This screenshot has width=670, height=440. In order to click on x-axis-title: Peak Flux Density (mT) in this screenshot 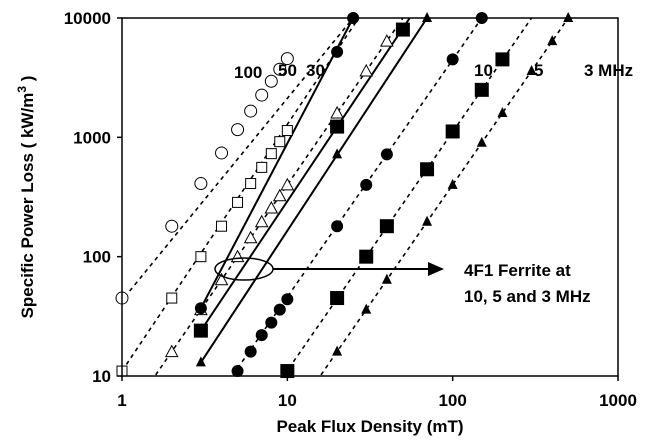, I will do `click(369, 426)`.